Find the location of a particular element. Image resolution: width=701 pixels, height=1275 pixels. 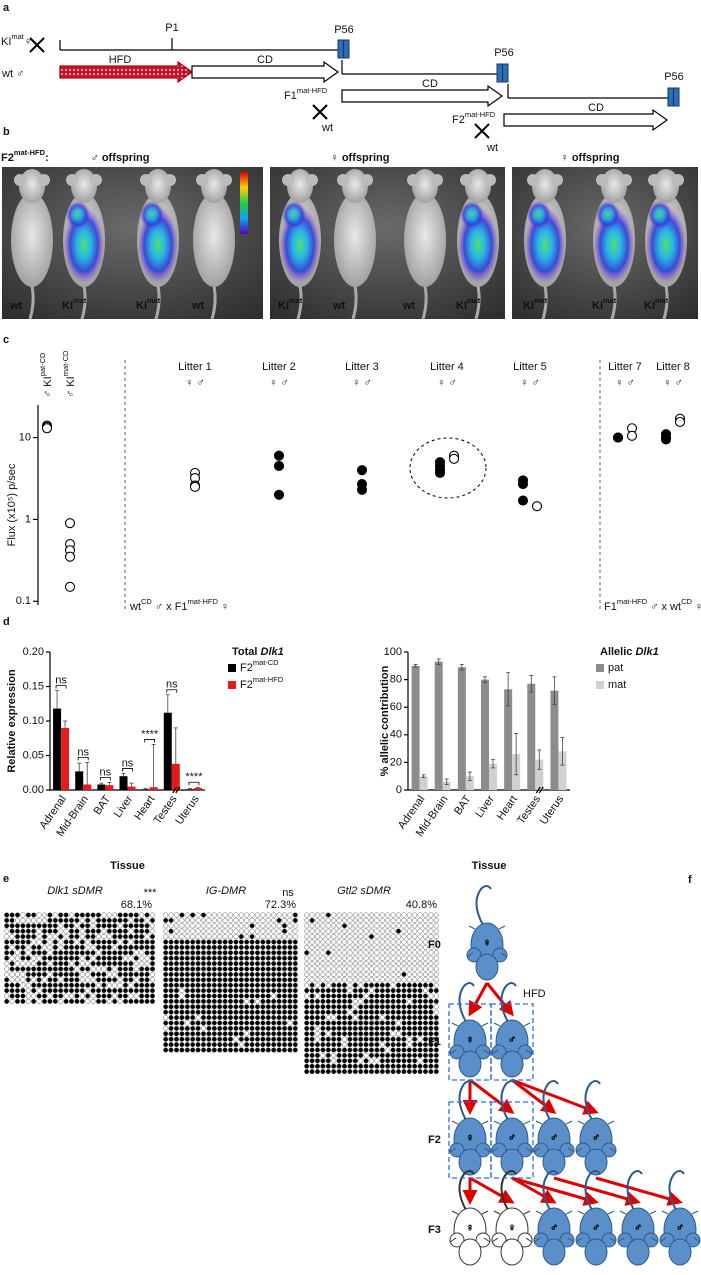

methylation-percent: 72.3% is located at coordinates (280, 905).